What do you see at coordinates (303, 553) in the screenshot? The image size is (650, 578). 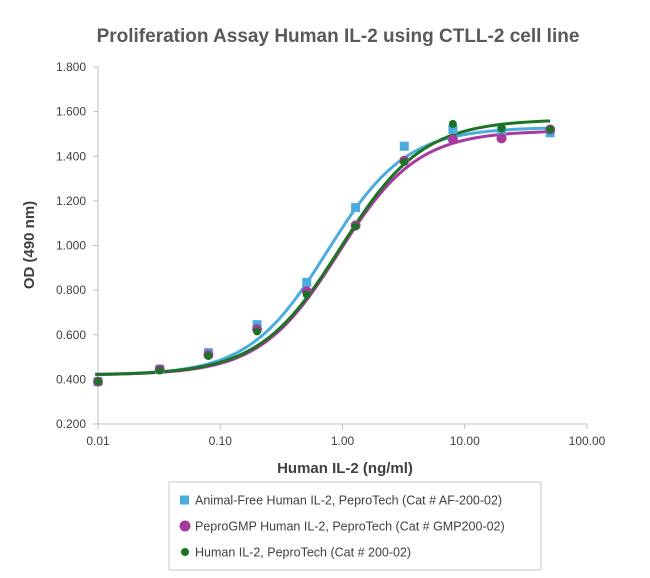 I see `legend-entry-label: Human IL-2, PeproTech (Cat # 200-02)` at bounding box center [303, 553].